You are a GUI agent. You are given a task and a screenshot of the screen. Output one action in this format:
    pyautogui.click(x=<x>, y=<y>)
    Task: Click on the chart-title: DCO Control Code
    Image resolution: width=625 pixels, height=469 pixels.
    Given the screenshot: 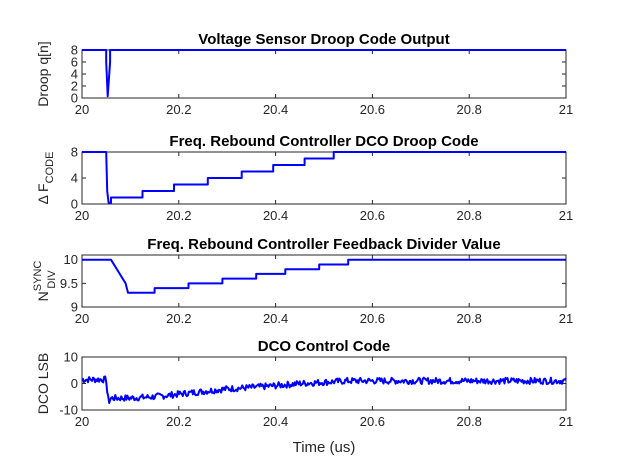 What is the action you would take?
    pyautogui.click(x=324, y=346)
    